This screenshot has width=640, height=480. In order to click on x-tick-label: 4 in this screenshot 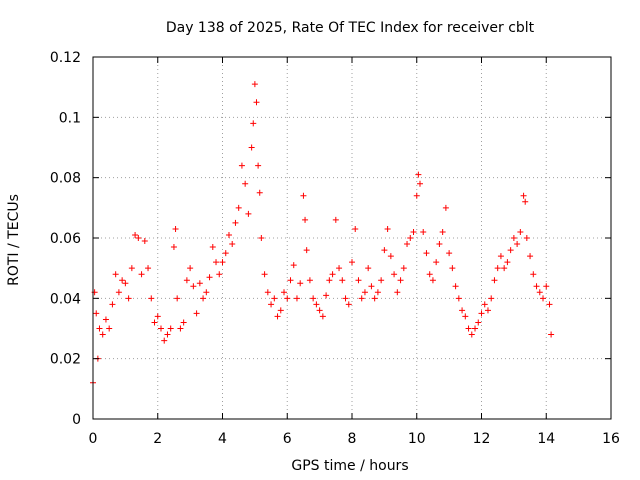, I will do `click(222, 439)`.